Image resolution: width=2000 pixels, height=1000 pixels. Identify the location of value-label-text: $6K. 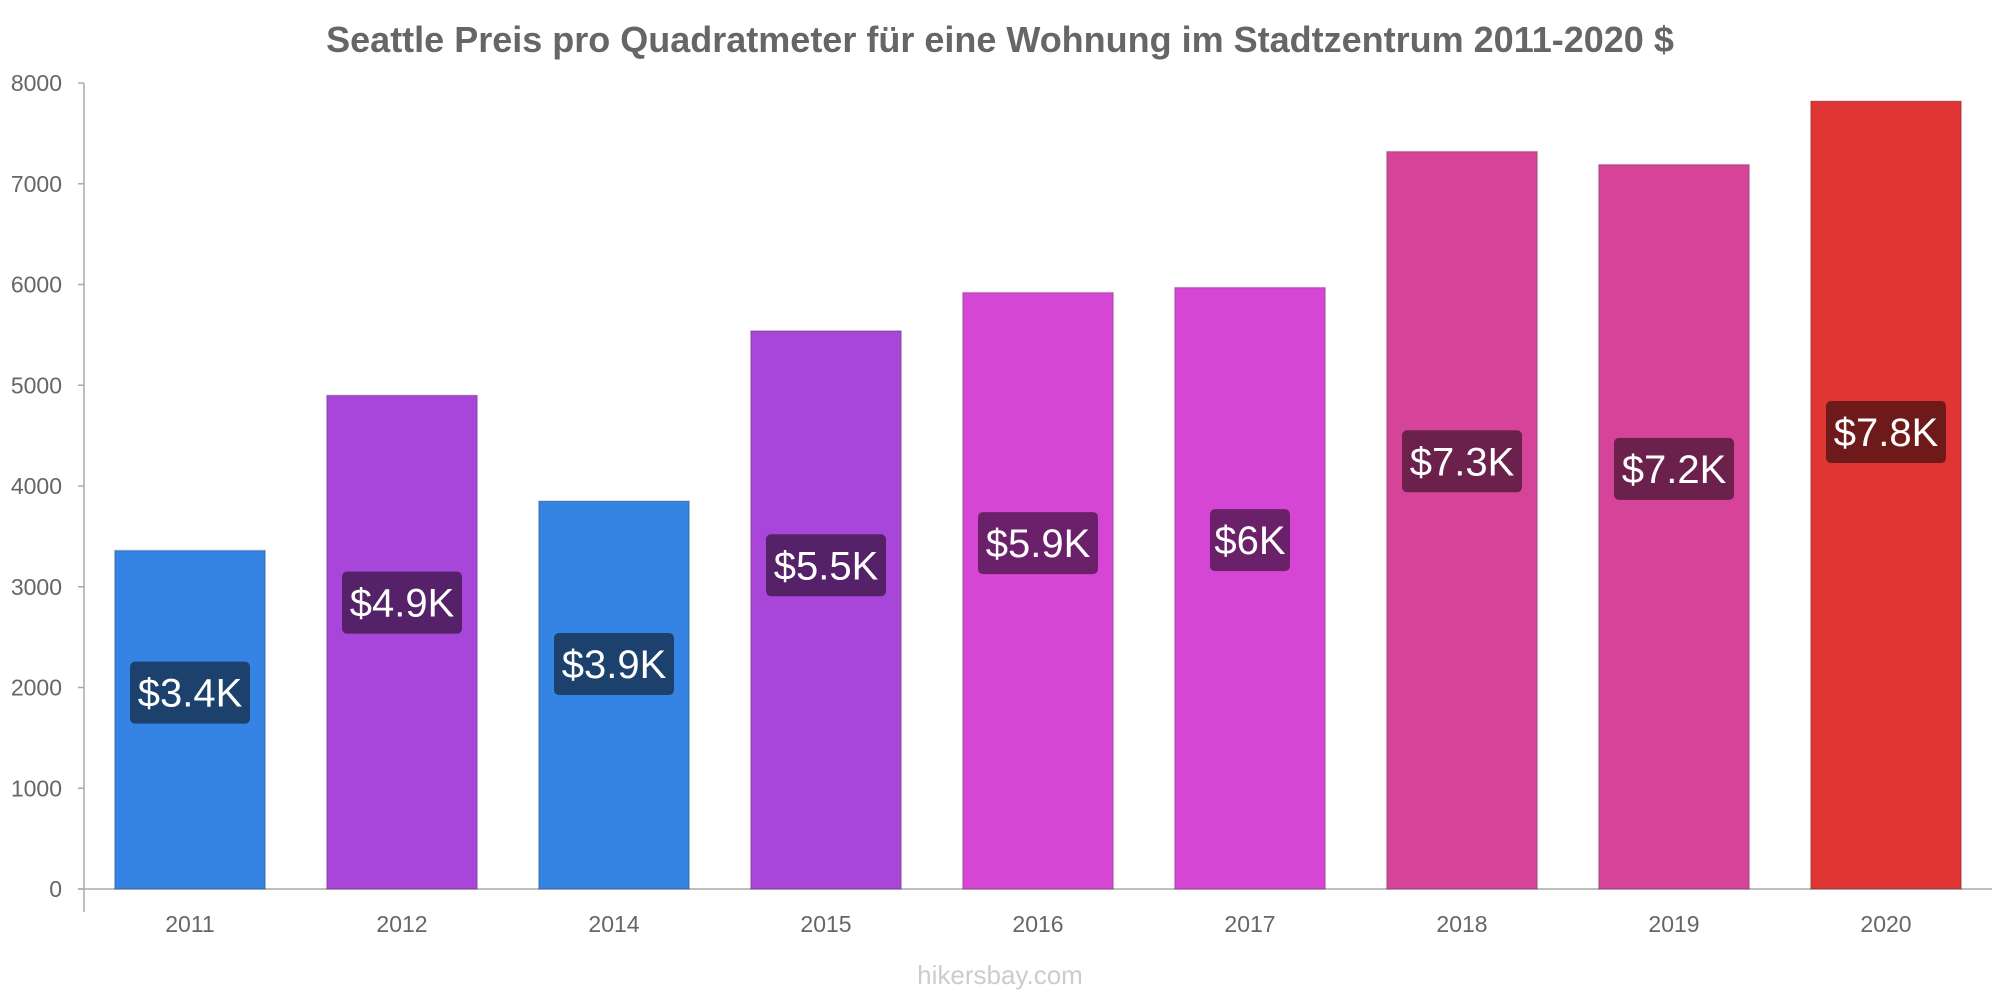
(1249, 541).